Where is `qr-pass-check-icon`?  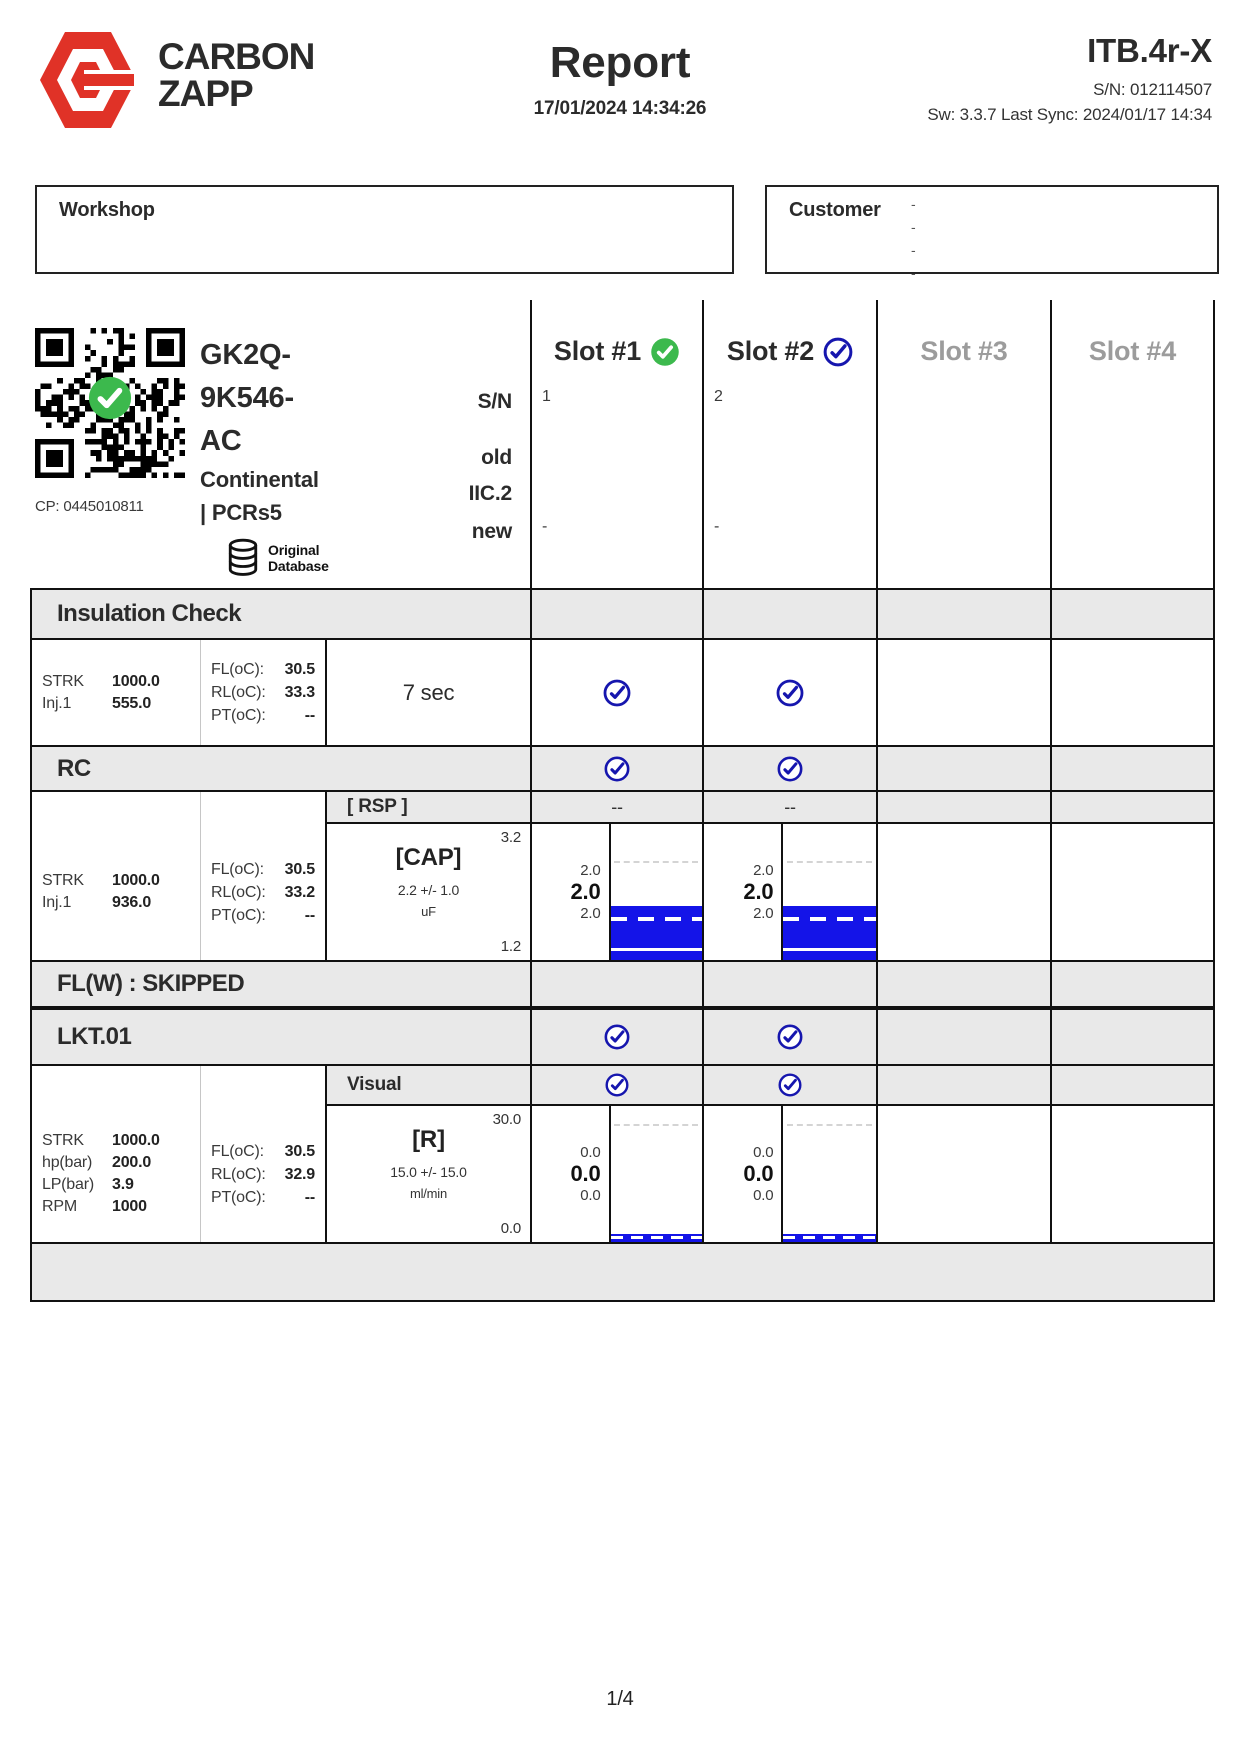 qr-pass-check-icon is located at coordinates (110, 398).